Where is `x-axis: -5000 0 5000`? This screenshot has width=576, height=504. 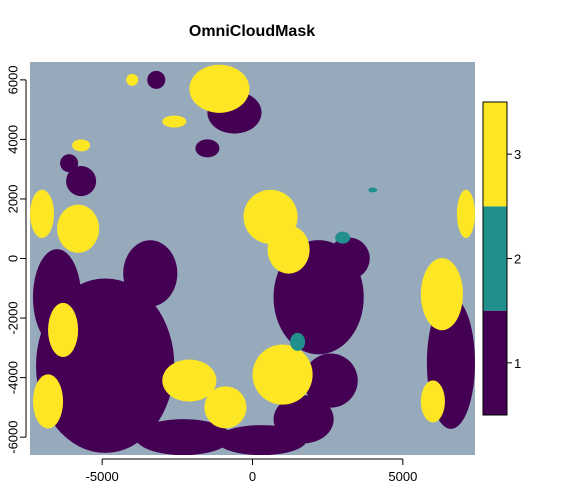
x-axis: -5000 0 5000 is located at coordinates (251, 471).